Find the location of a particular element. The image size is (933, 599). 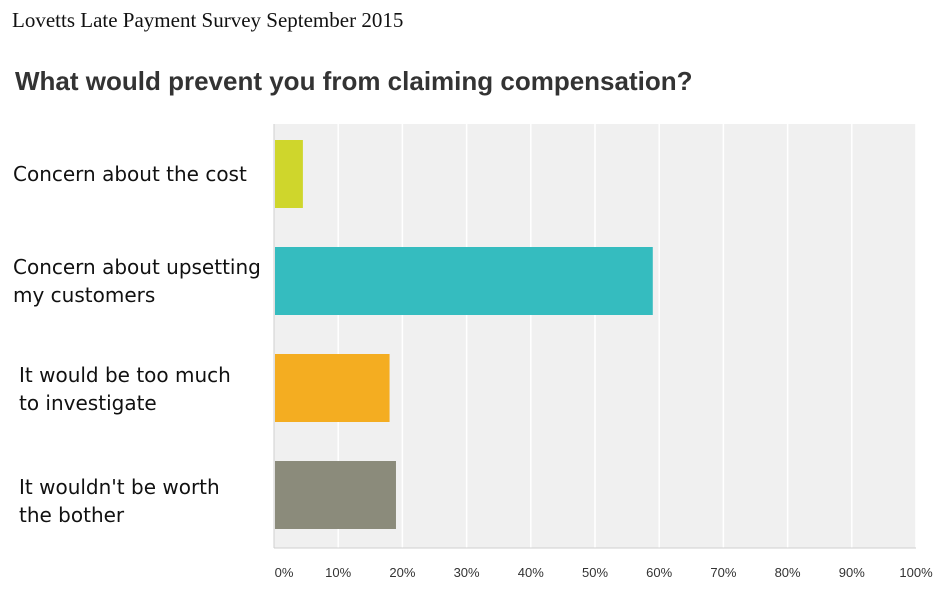

category-label-line: to investigate is located at coordinates (88, 403).